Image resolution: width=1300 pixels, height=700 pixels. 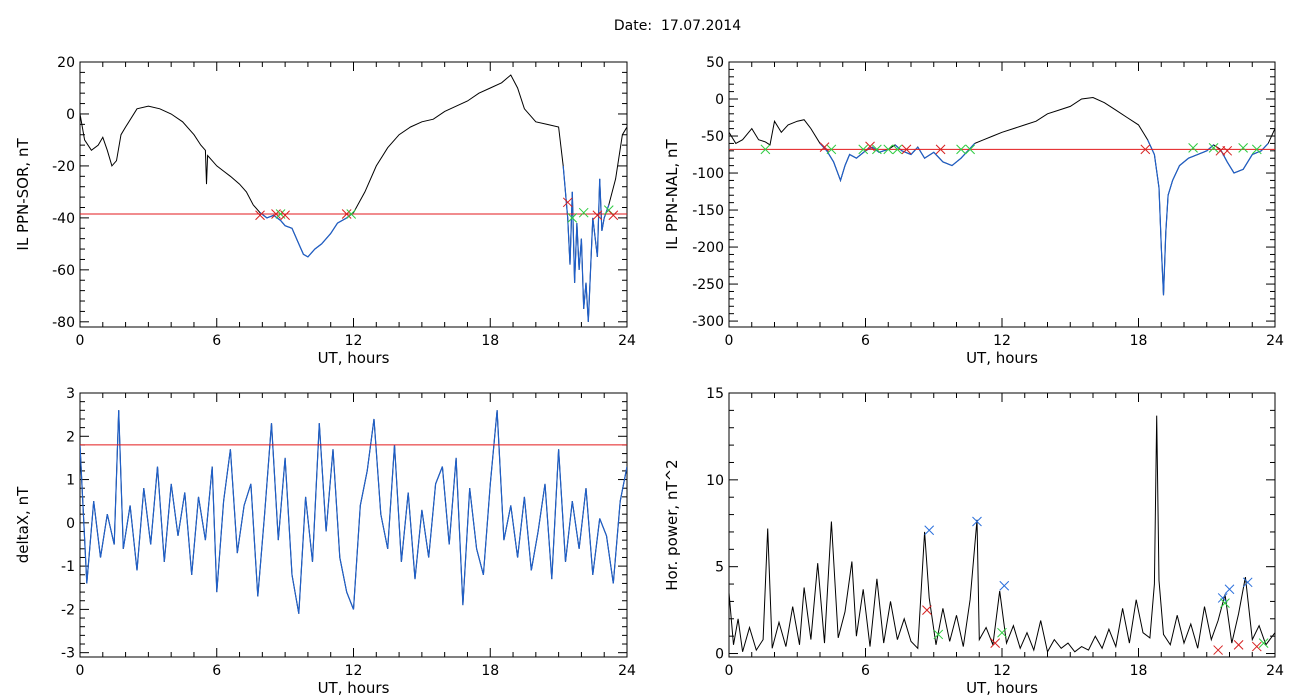 What do you see at coordinates (23, 524) in the screenshot?
I see `y-axis-label: deltaX, nT` at bounding box center [23, 524].